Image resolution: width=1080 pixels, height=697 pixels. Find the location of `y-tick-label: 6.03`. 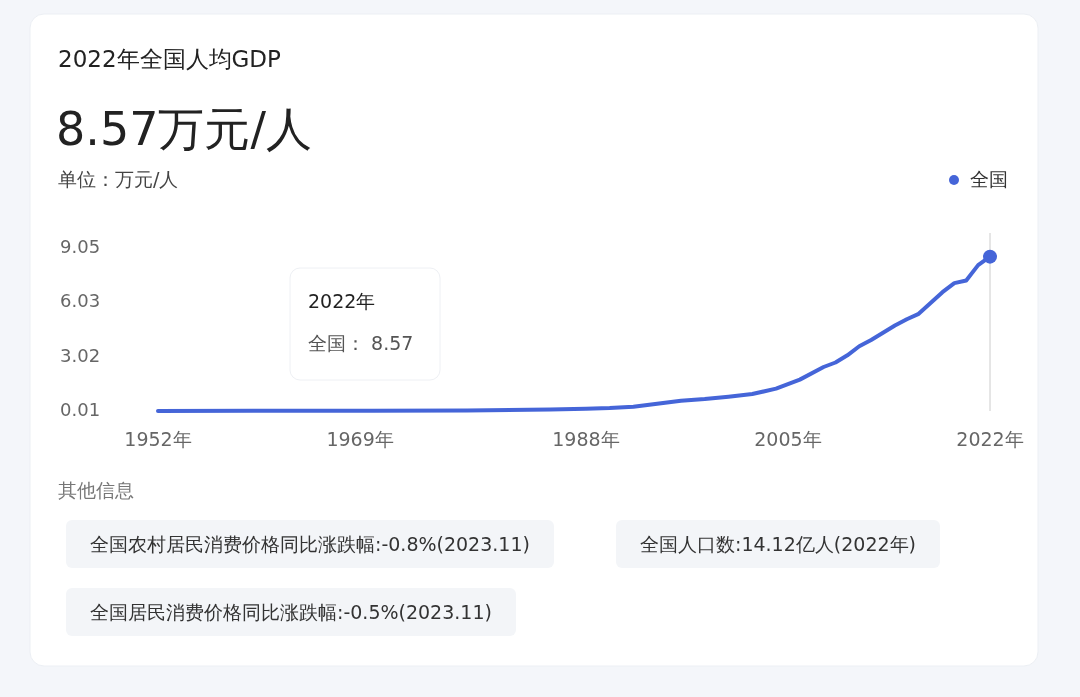

y-tick-label: 6.03 is located at coordinates (80, 301).